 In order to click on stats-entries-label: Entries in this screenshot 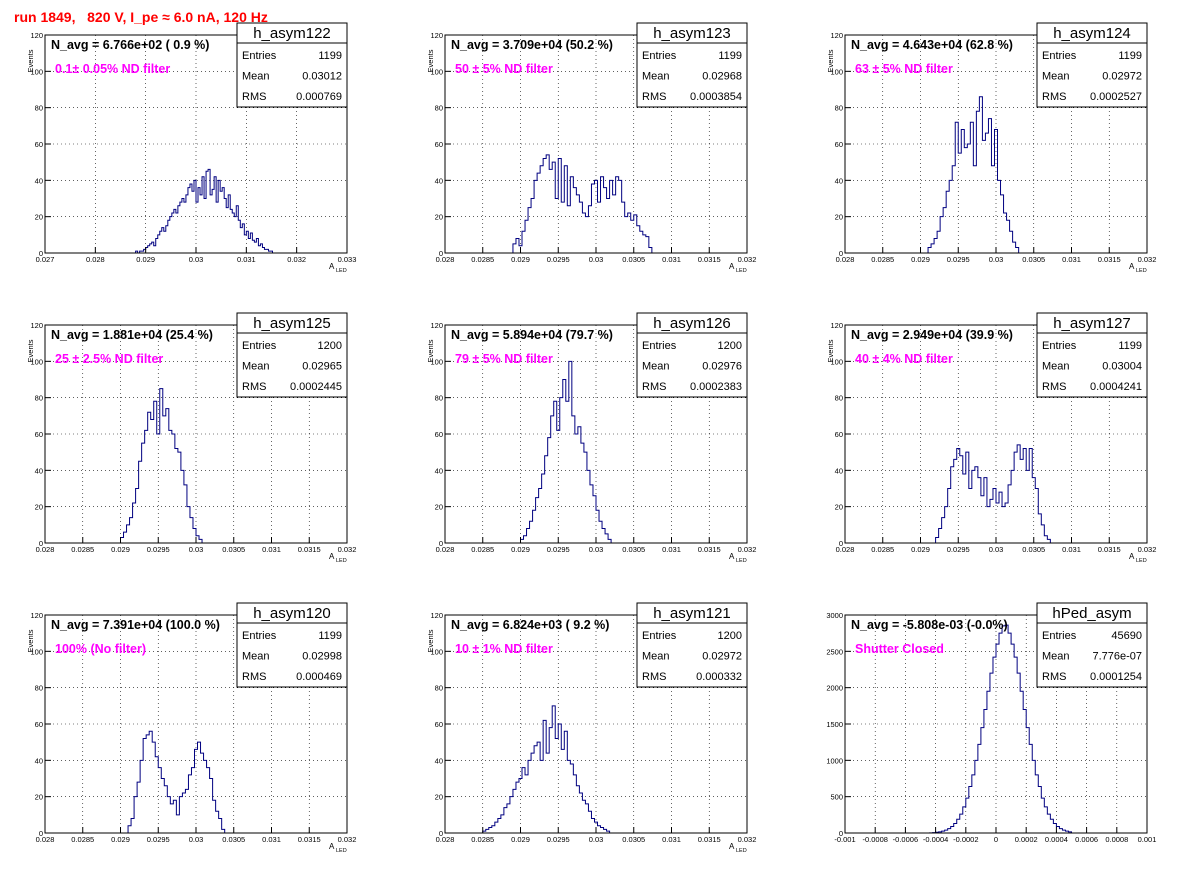, I will do `click(659, 636)`.